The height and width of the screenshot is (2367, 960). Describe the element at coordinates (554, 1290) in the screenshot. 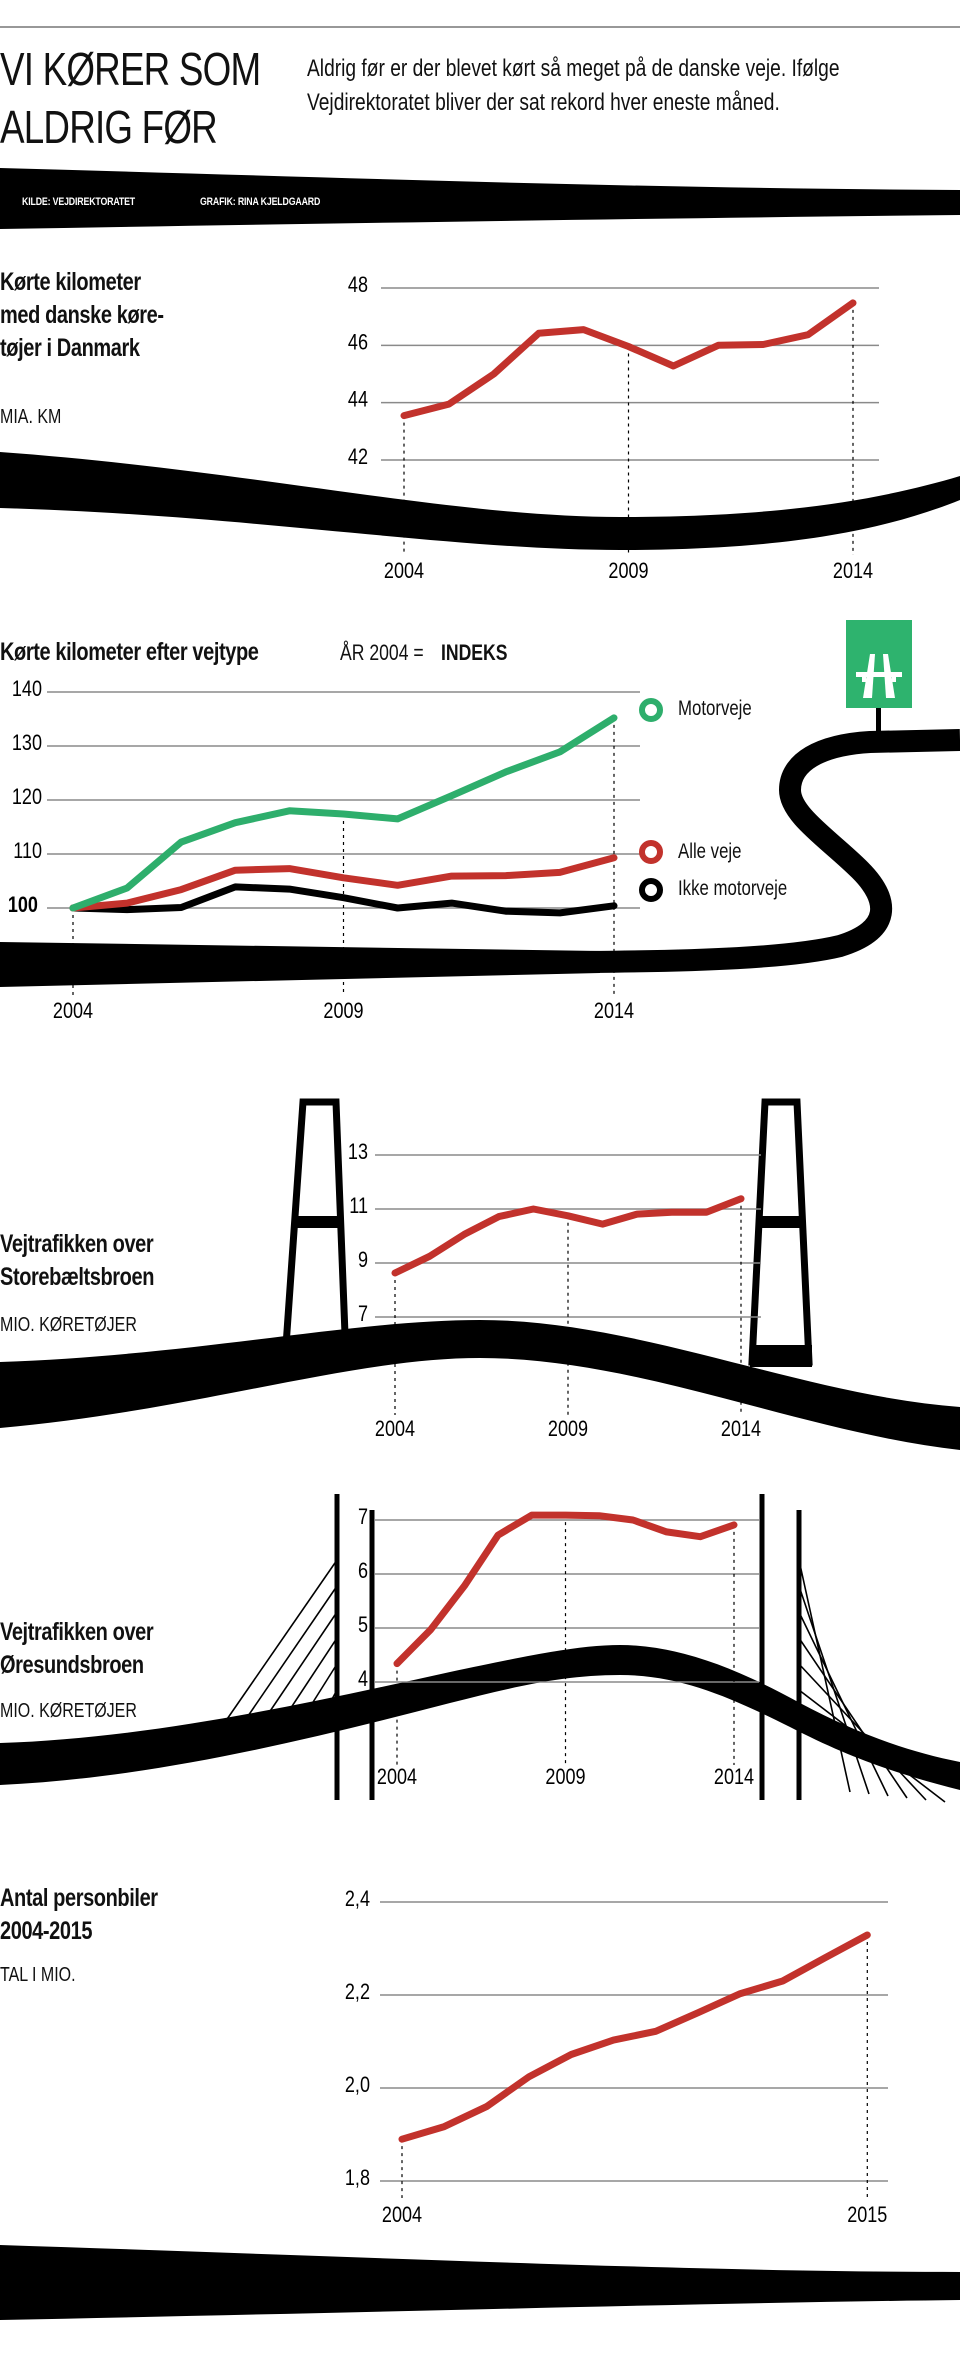

I see `chart-3: 7 9 11 13 2004 2009 2014` at that location.